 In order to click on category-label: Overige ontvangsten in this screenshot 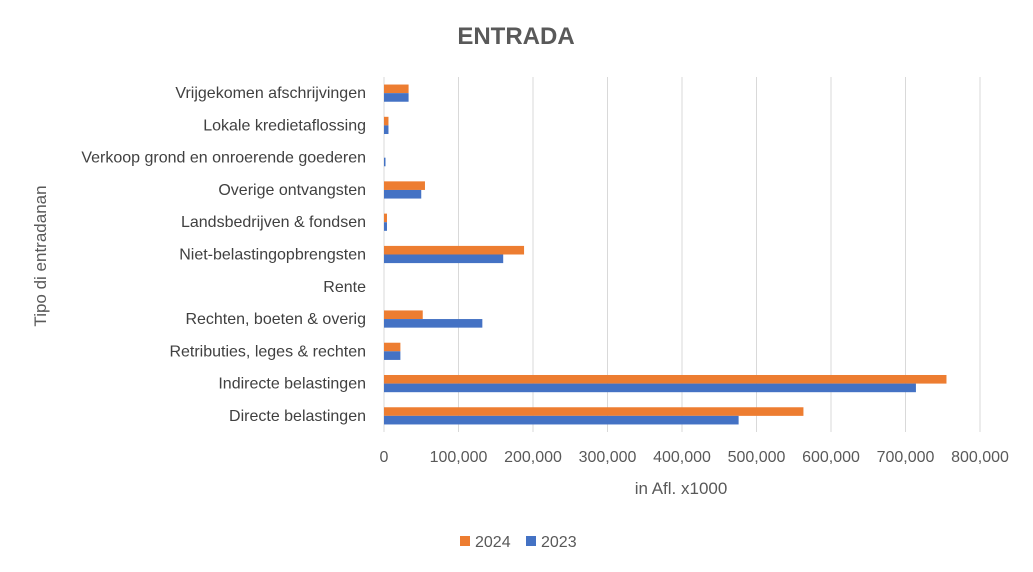, I will do `click(292, 190)`.